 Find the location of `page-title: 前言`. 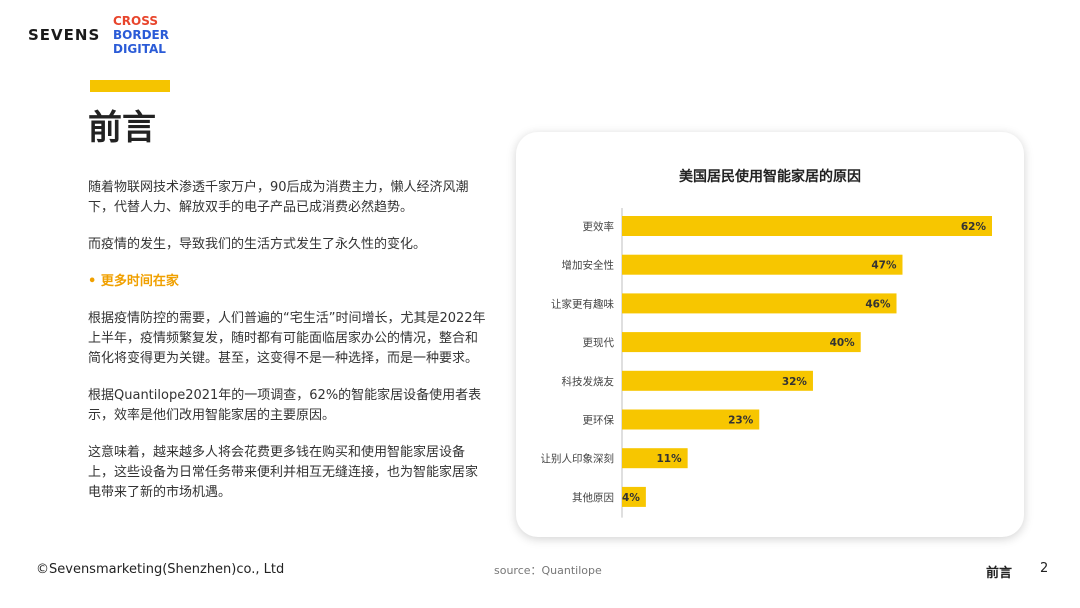

page-title: 前言 is located at coordinates (122, 128).